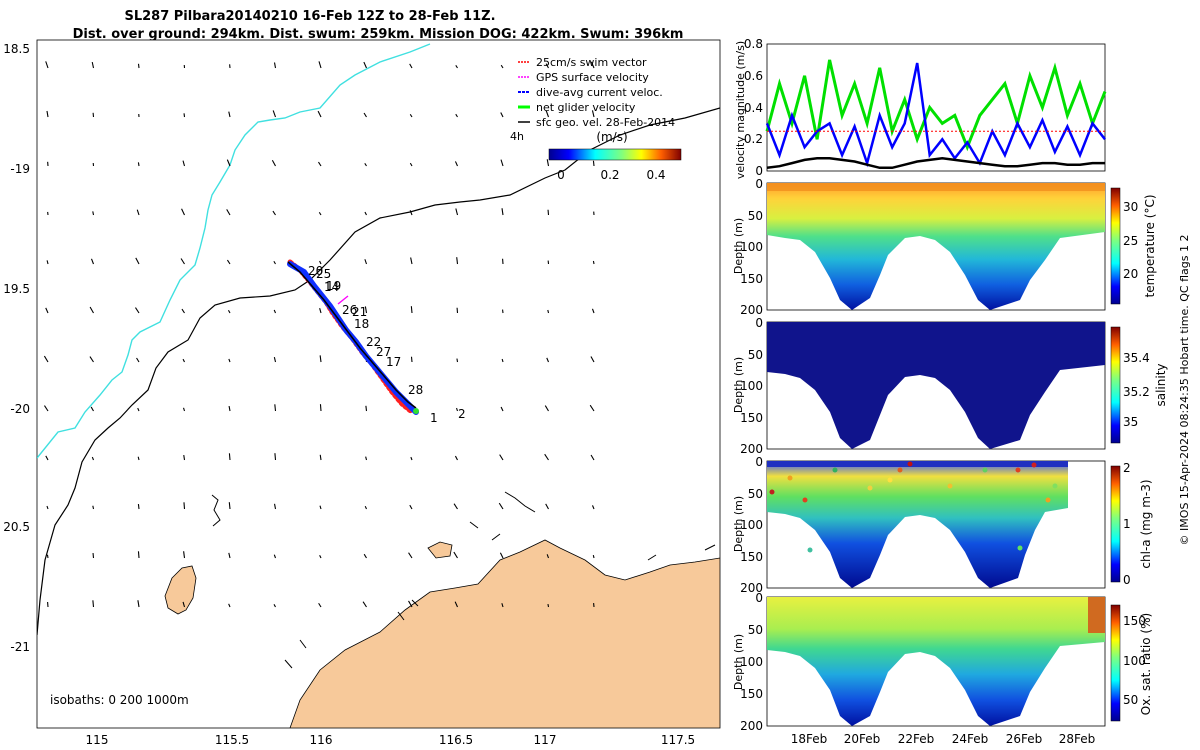  Describe the element at coordinates (1146, 523) in the screenshot. I see `chlorophyll-colorbar-label: chl-a (mg m-3)` at that location.